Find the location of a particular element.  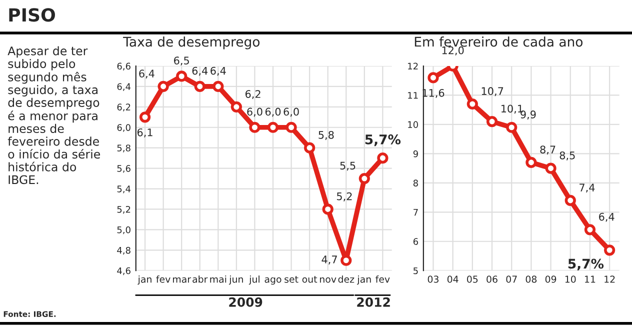

x-tick-label: ago is located at coordinates (273, 281).